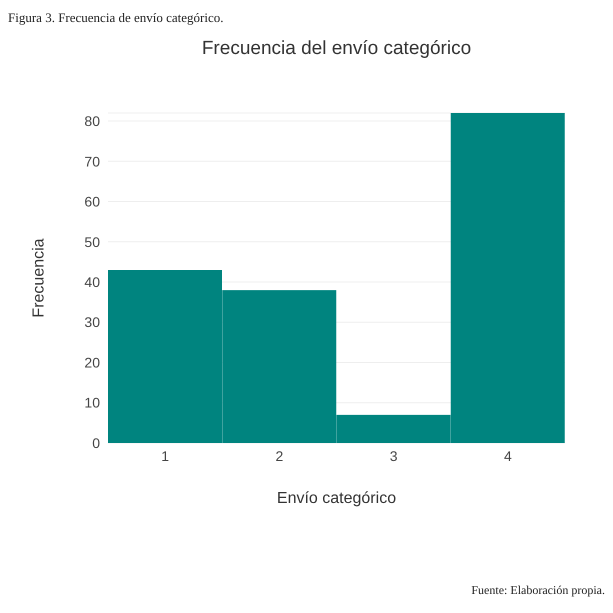 The height and width of the screenshot is (613, 613). I want to click on y-tick-label: 50, so click(92, 242).